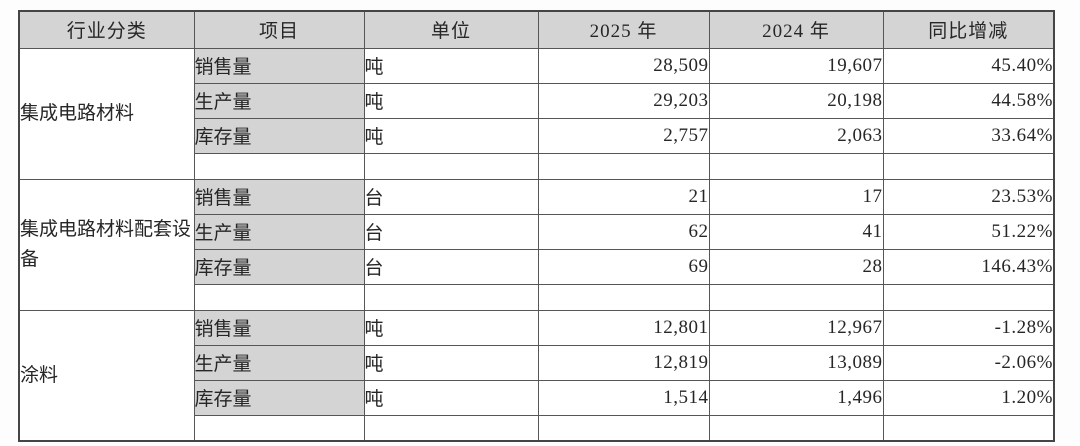  I want to click on header-industry-category: 行业分类, so click(106, 29).